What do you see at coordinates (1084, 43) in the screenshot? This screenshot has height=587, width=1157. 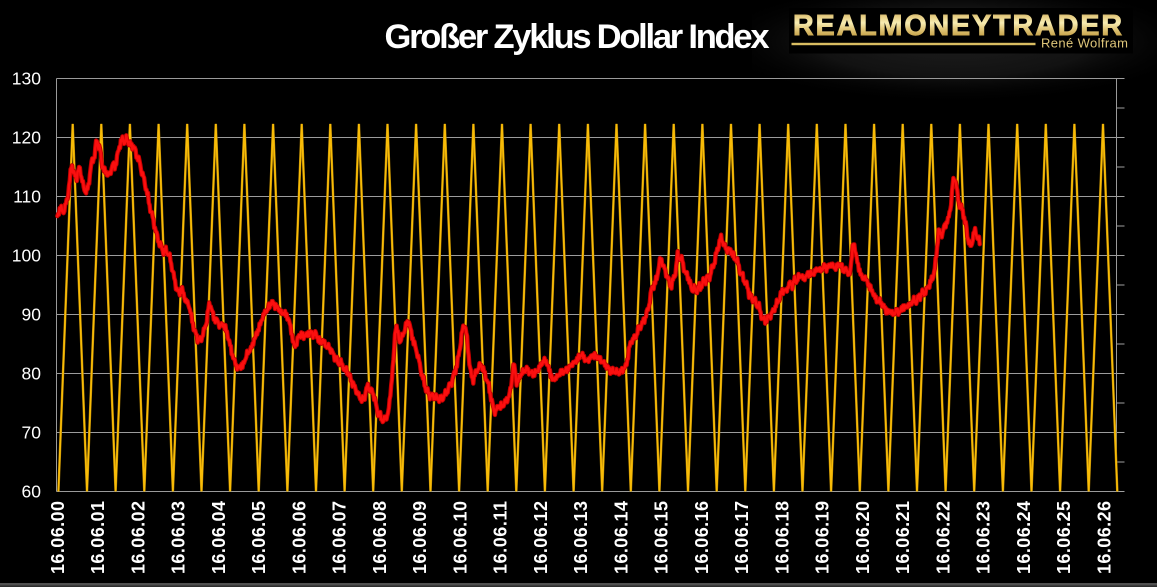 I see `svg-text: René Wolfram` at bounding box center [1084, 43].